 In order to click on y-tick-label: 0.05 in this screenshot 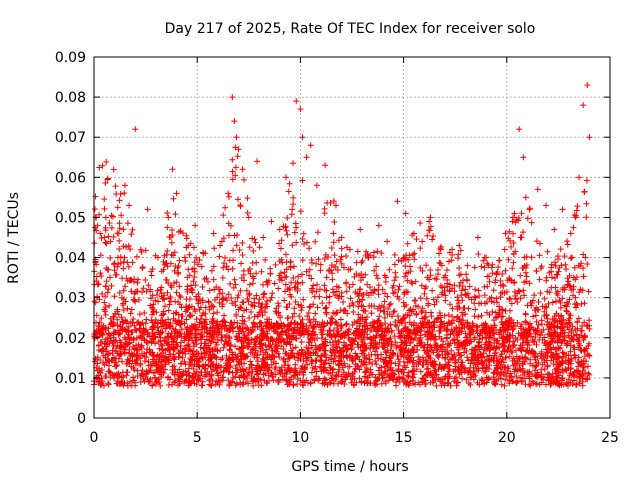, I will do `click(70, 218)`.